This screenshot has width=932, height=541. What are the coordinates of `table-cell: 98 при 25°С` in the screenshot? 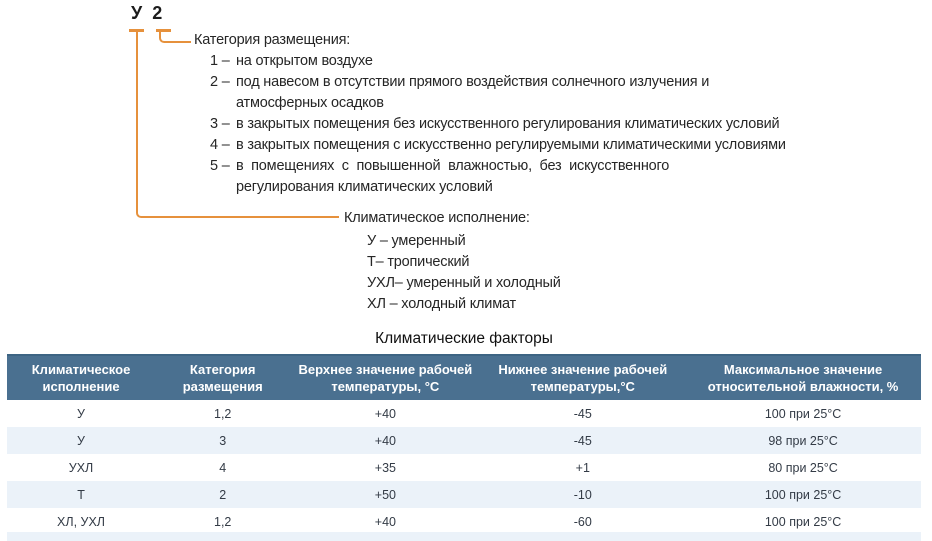 It's located at (803, 441).